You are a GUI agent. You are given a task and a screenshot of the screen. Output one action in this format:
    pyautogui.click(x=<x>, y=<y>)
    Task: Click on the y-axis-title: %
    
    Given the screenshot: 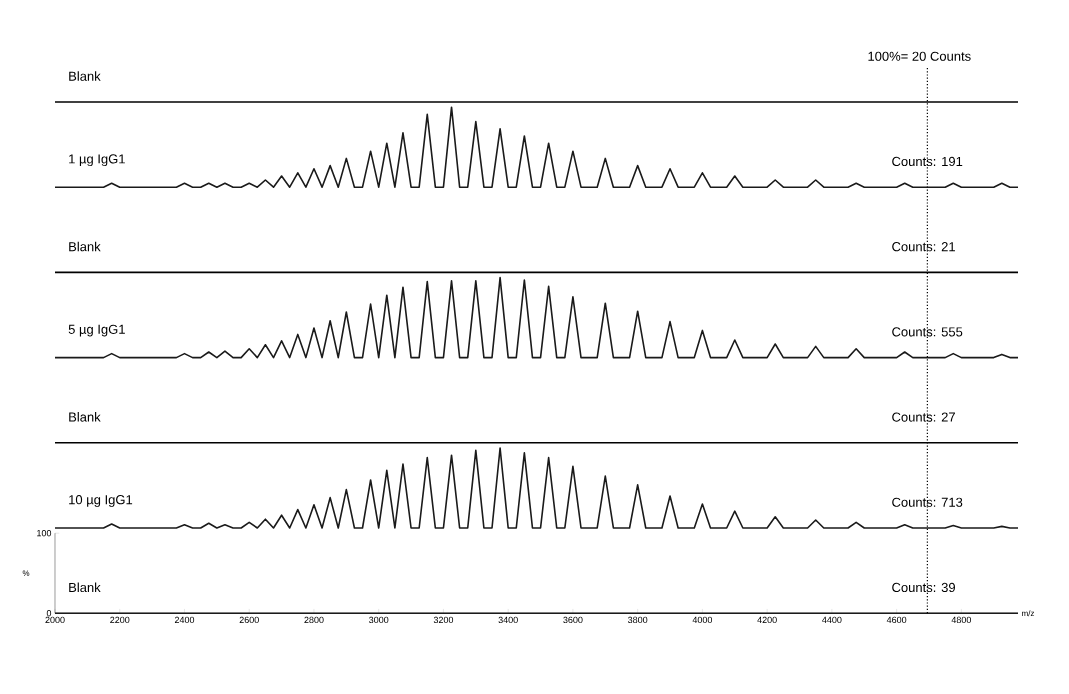 What is the action you would take?
    pyautogui.click(x=26, y=573)
    